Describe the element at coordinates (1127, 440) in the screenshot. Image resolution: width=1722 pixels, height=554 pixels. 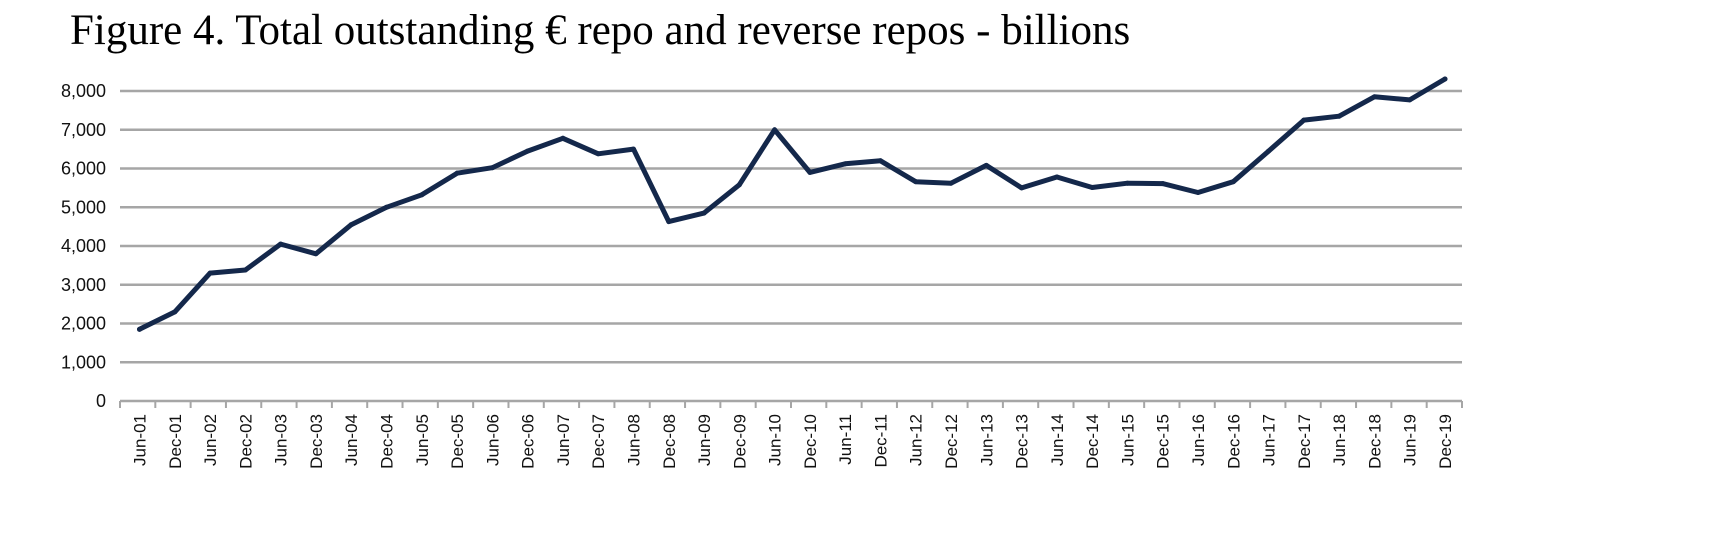
I see `x-tick-label: Jun-15` at that location.